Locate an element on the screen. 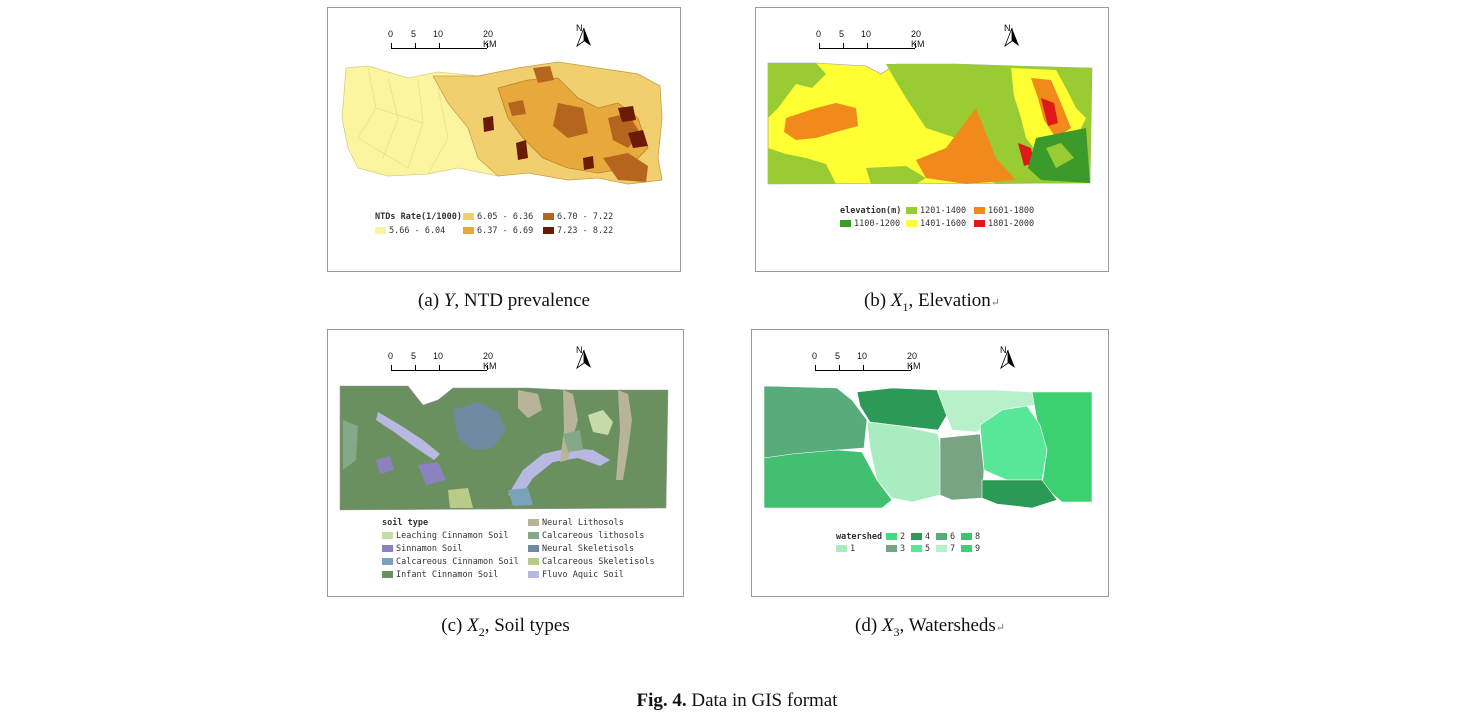  legend-item: 3 is located at coordinates (895, 549).